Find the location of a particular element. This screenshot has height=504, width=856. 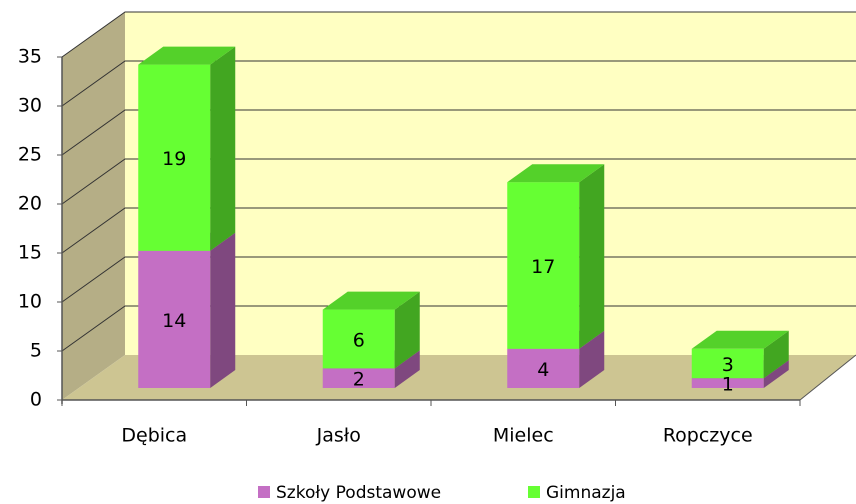

x-tick-label: Mielec is located at coordinates (523, 436).